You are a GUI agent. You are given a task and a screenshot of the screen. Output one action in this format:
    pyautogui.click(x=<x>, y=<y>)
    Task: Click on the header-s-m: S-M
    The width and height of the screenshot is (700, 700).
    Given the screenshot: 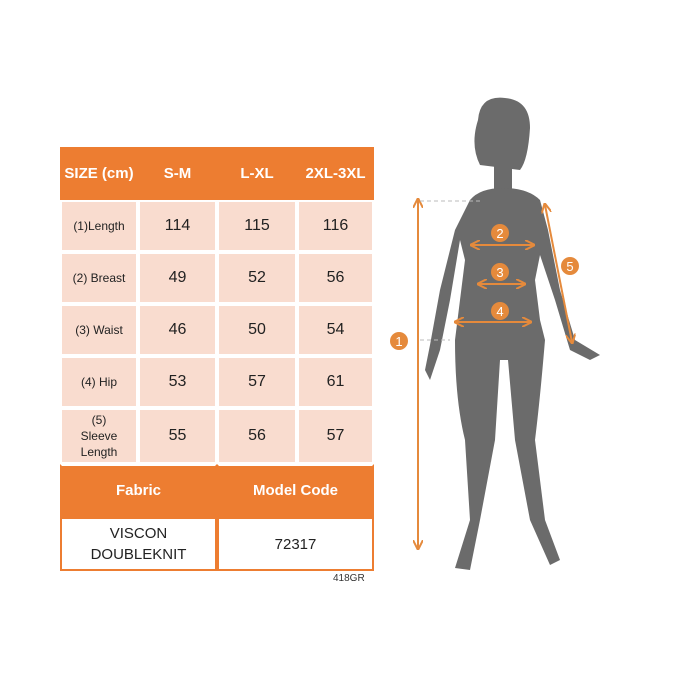 What is the action you would take?
    pyautogui.click(x=177, y=173)
    